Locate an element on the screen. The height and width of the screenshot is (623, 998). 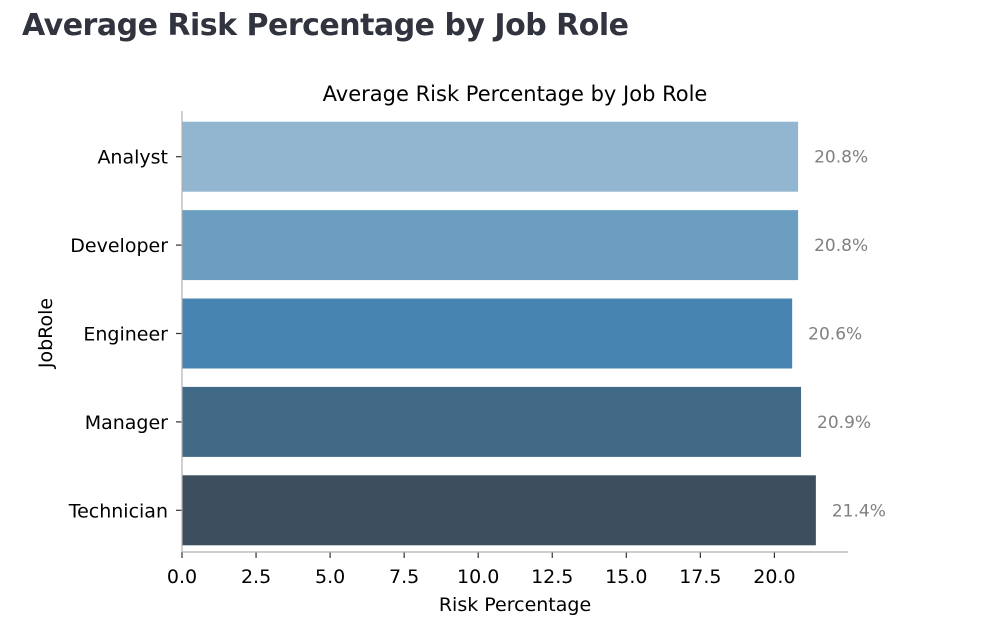
page-heading: Average Risk Percentage by Job Role is located at coordinates (325, 25).